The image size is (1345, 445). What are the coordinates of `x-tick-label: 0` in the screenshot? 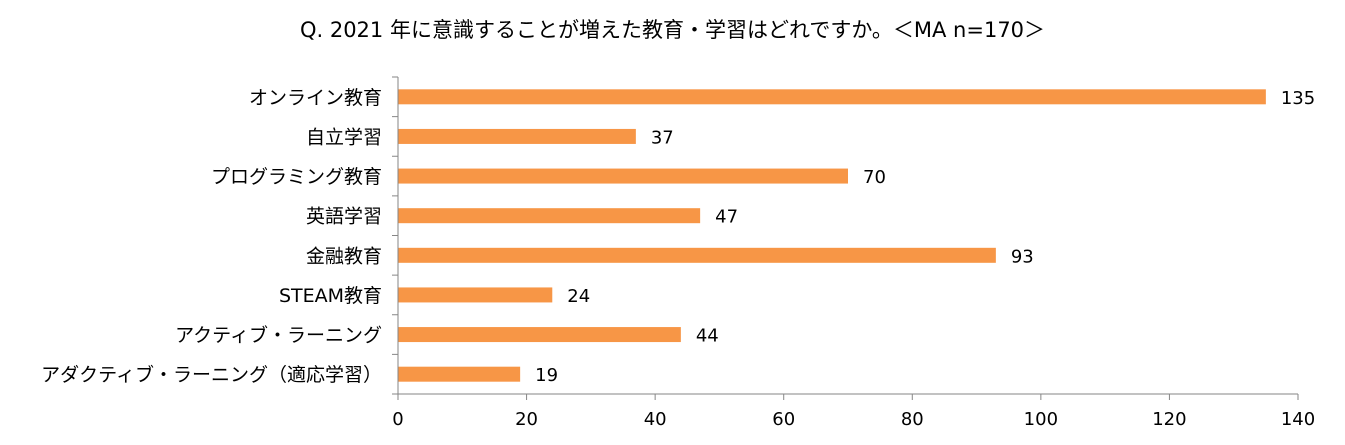 It's located at (397, 419).